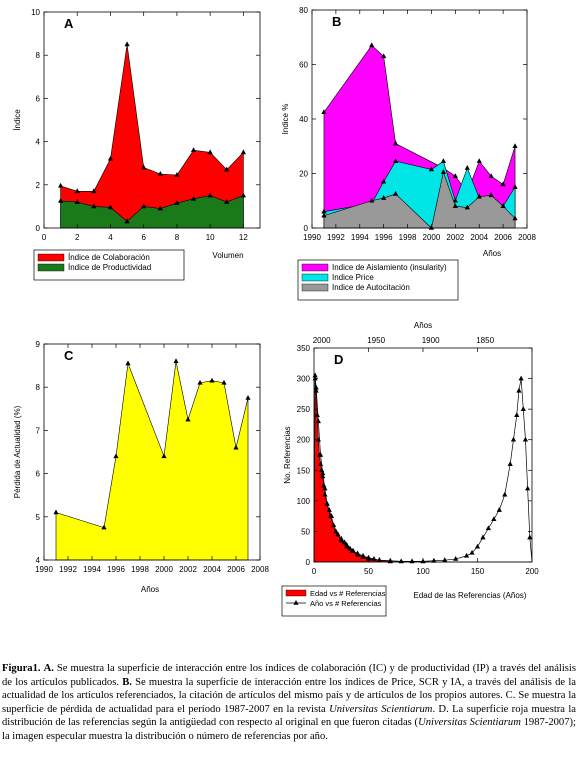 Image resolution: width=578 pixels, height=764 pixels. I want to click on panel-c-ytick-label: 7, so click(38, 430).